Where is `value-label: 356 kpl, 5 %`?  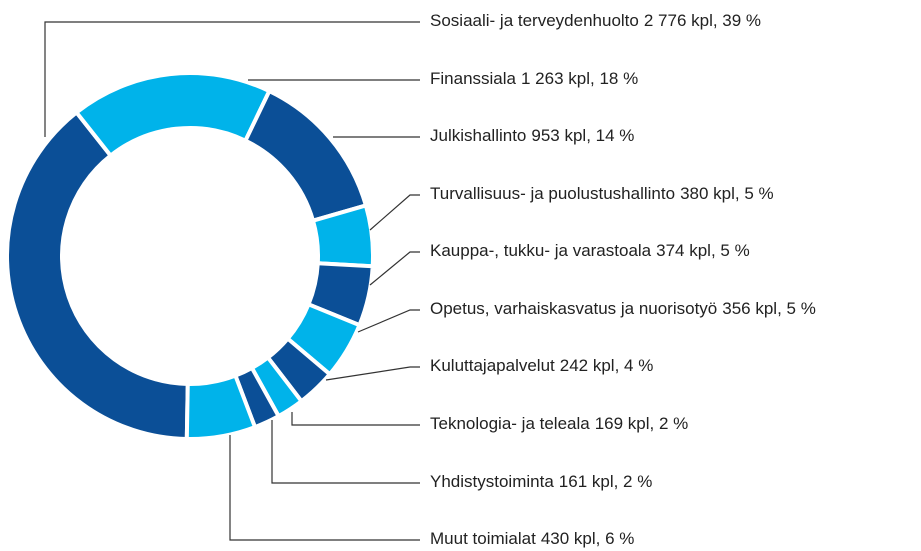 value-label: 356 kpl, 5 % is located at coordinates (769, 308).